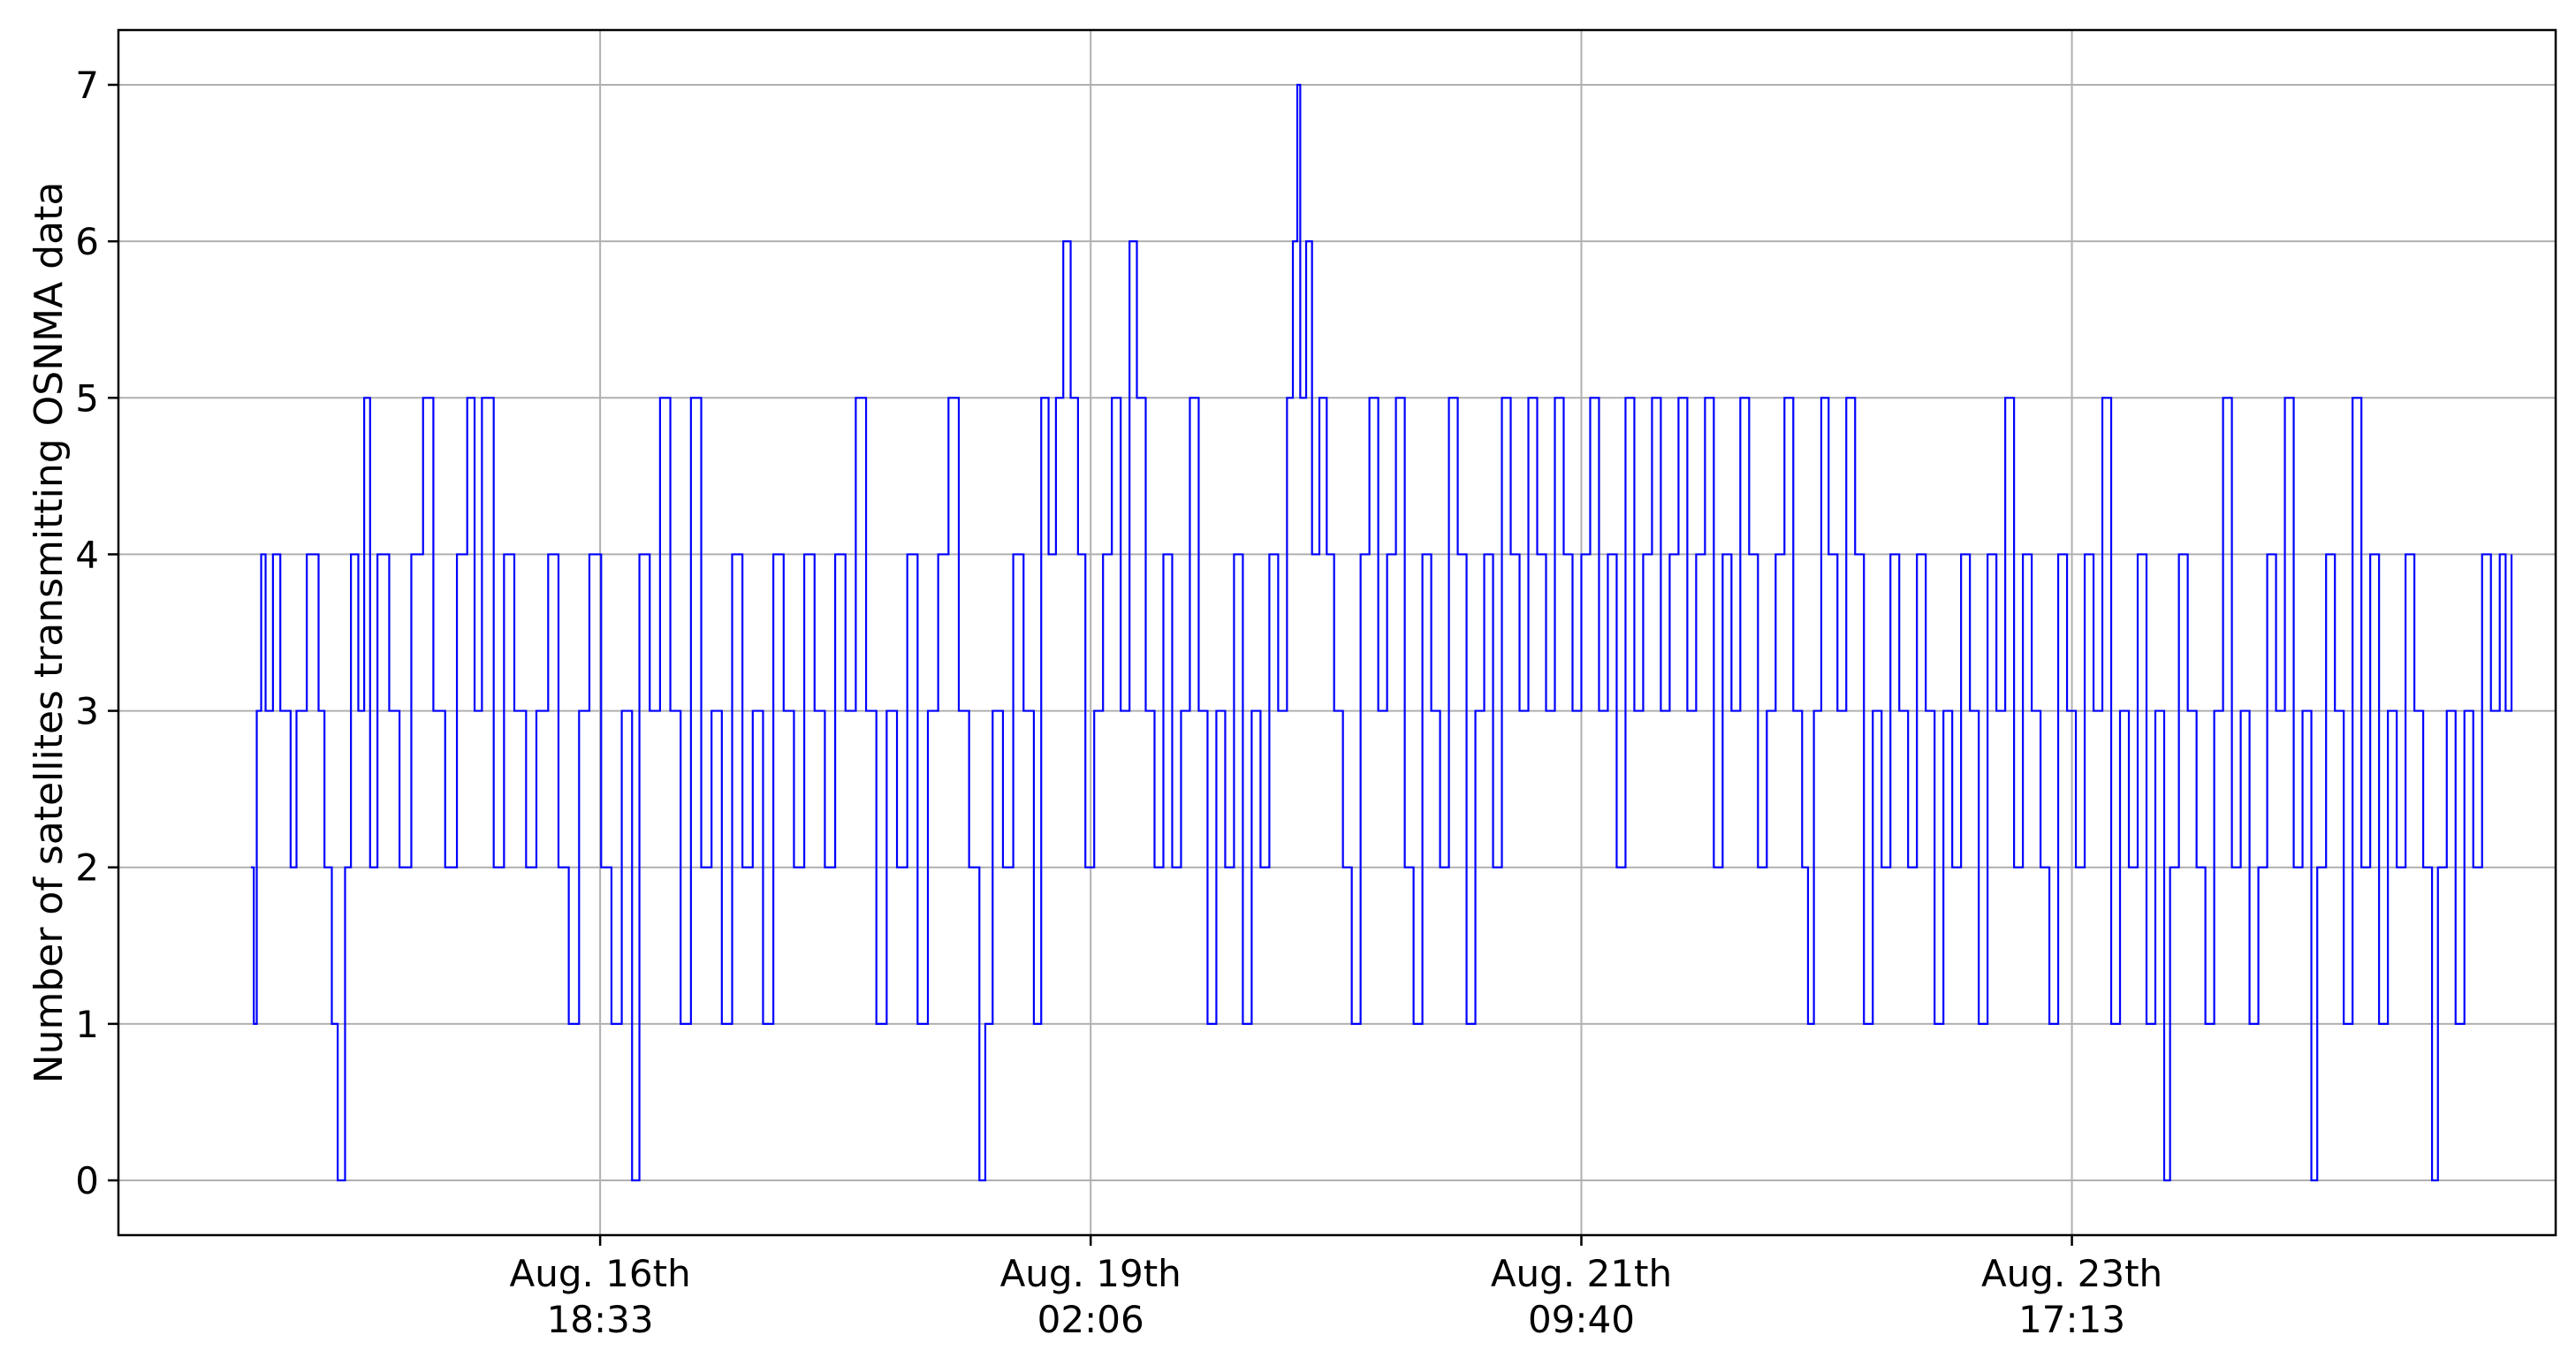 This screenshot has height=1350, width=2576. I want to click on y-tick-label: 7, so click(87, 85).